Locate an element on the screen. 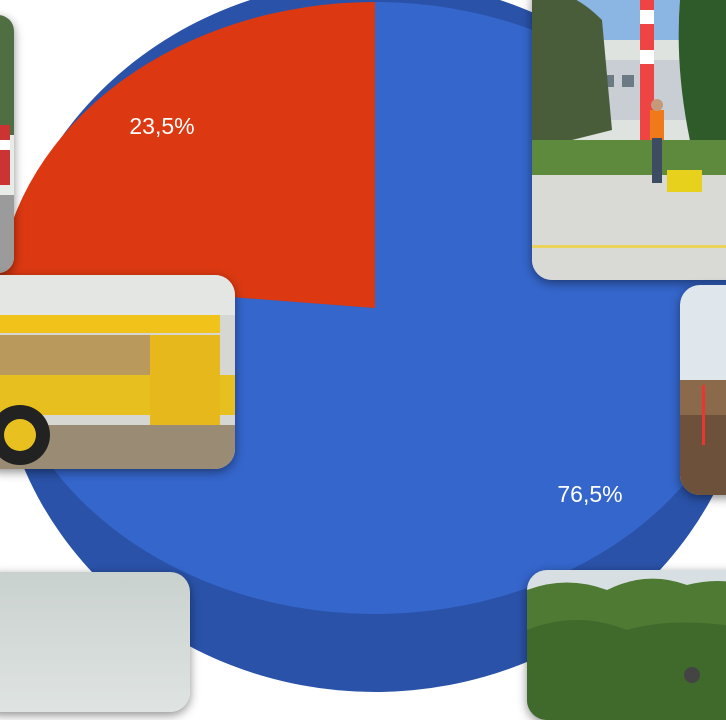 This screenshot has height=720, width=726. road-photo-image is located at coordinates (7, 144).